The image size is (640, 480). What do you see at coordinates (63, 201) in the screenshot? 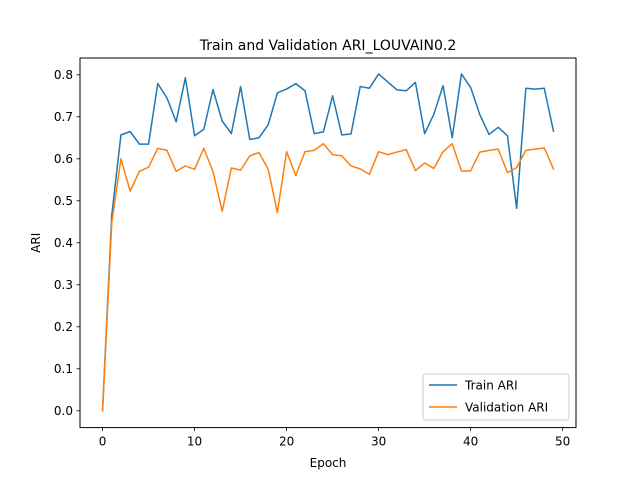
I see `y-tick-label: 0.5` at bounding box center [63, 201].